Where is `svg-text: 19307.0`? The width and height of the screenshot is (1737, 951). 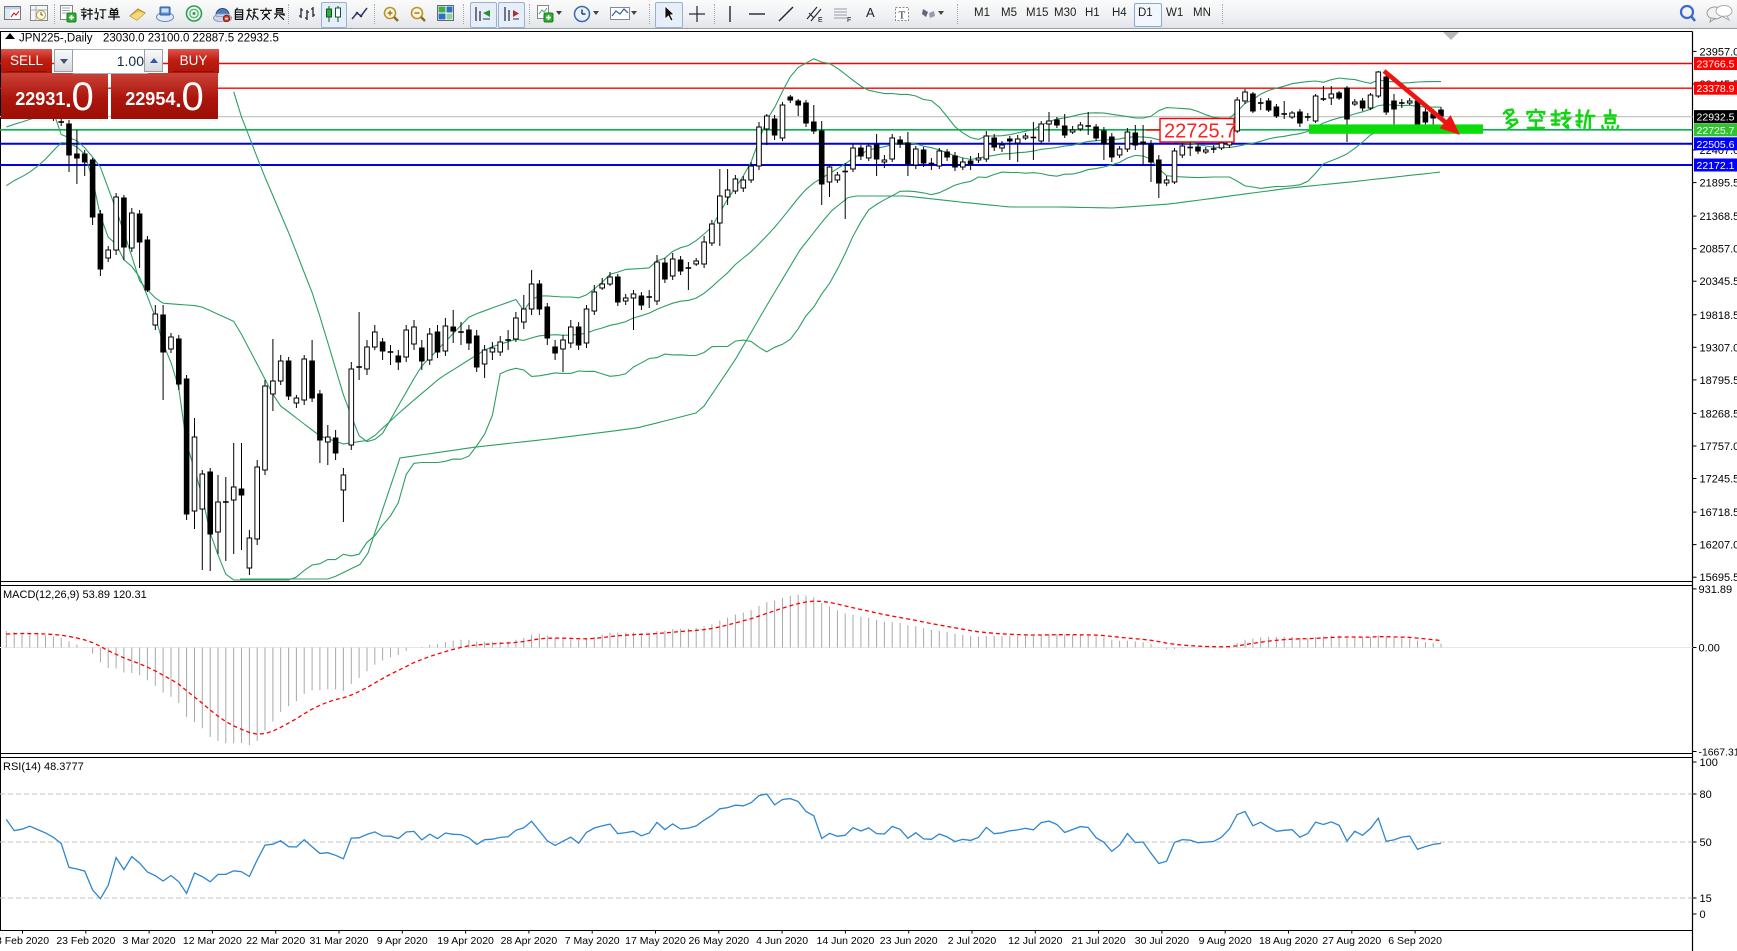
svg-text: 19307.0 is located at coordinates (1718, 348).